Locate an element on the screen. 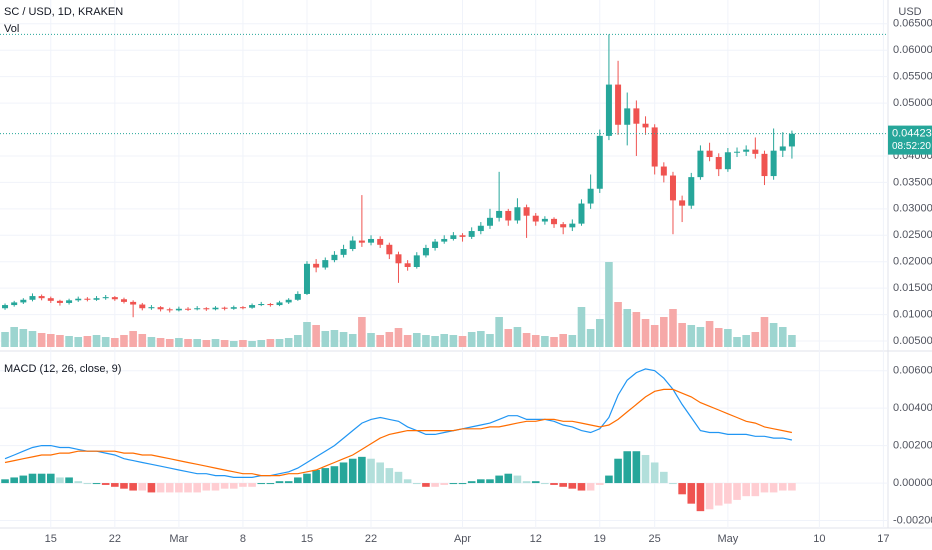  y-tick-label: 0.01000 is located at coordinates (912, 314).